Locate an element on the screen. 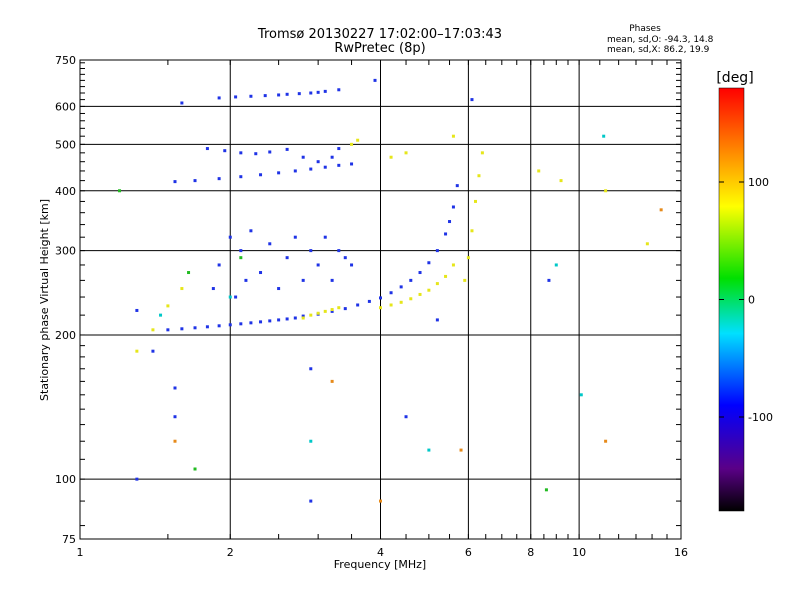 This screenshot has height=600, width=800. colorbar: [deg] 100 0 -100 is located at coordinates (744, 291).